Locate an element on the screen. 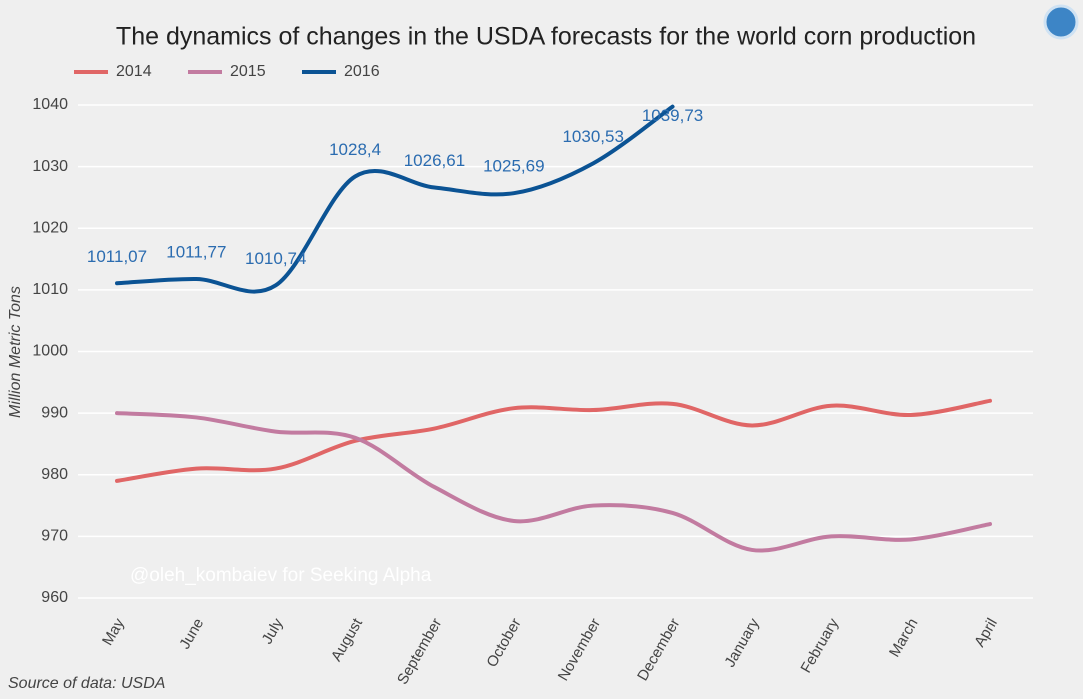  x-tick-label: April is located at coordinates (986, 632).